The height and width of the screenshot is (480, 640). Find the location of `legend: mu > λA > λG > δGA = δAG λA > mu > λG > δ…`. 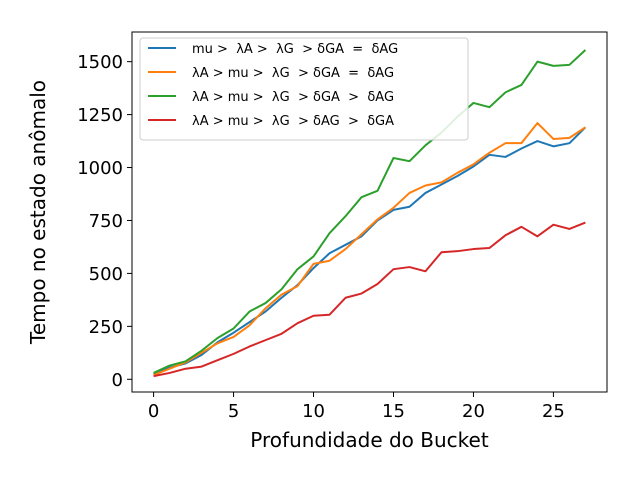

legend: mu > λA > λG > δGA = δAG λA > mu > λG > δ… is located at coordinates (304, 89).